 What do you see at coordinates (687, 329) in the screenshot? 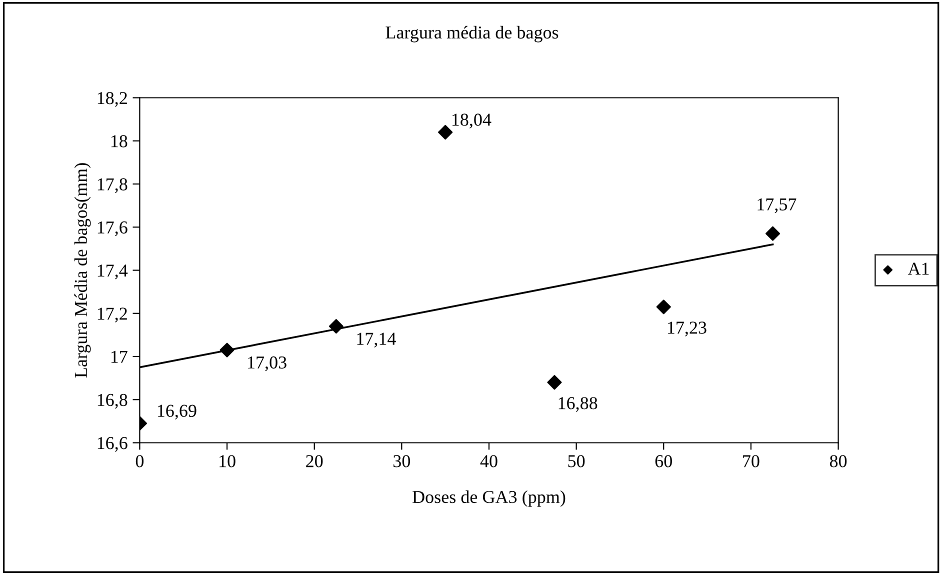
I see `data-label: 17,23` at bounding box center [687, 329].